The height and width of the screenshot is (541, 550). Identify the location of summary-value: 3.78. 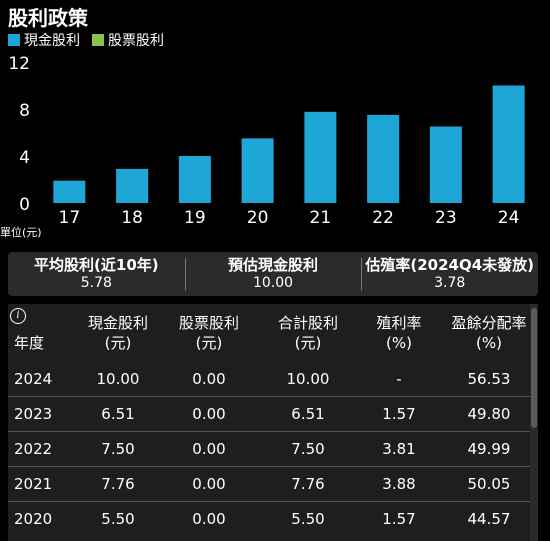
(450, 283).